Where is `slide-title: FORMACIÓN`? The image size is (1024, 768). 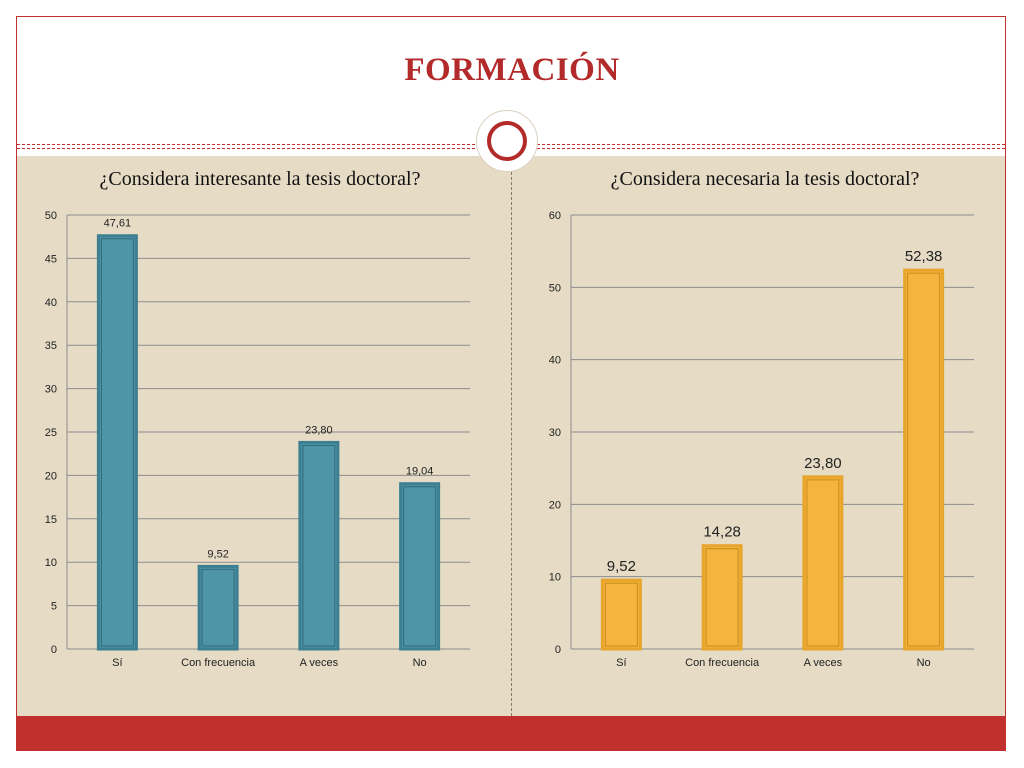
slide-title: FORMACIÓN is located at coordinates (512, 70).